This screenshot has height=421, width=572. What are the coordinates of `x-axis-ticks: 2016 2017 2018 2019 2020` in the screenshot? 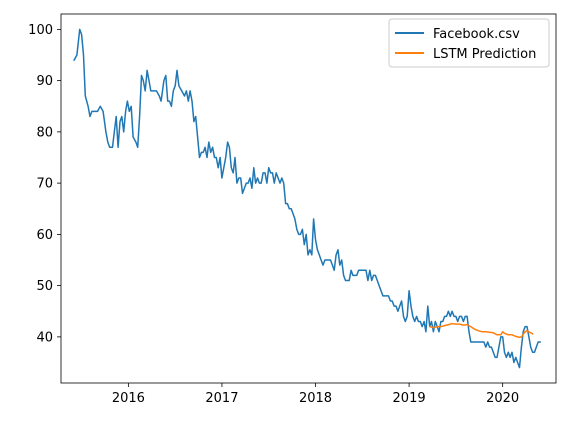 It's located at (315, 394).